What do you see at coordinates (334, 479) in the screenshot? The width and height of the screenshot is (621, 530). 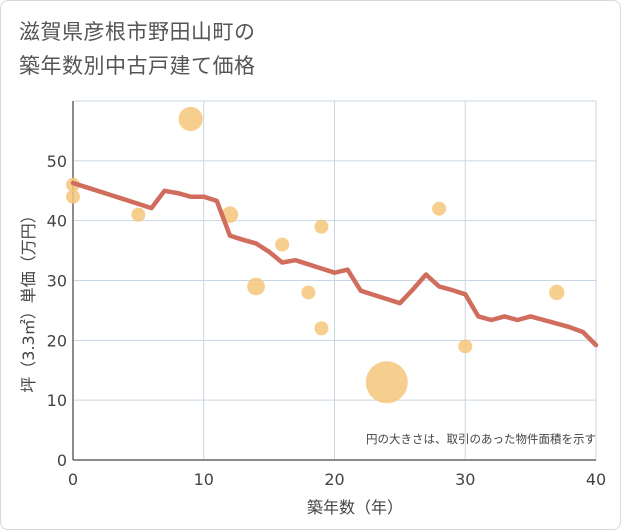 I see `x-tick-label: 20` at bounding box center [334, 479].